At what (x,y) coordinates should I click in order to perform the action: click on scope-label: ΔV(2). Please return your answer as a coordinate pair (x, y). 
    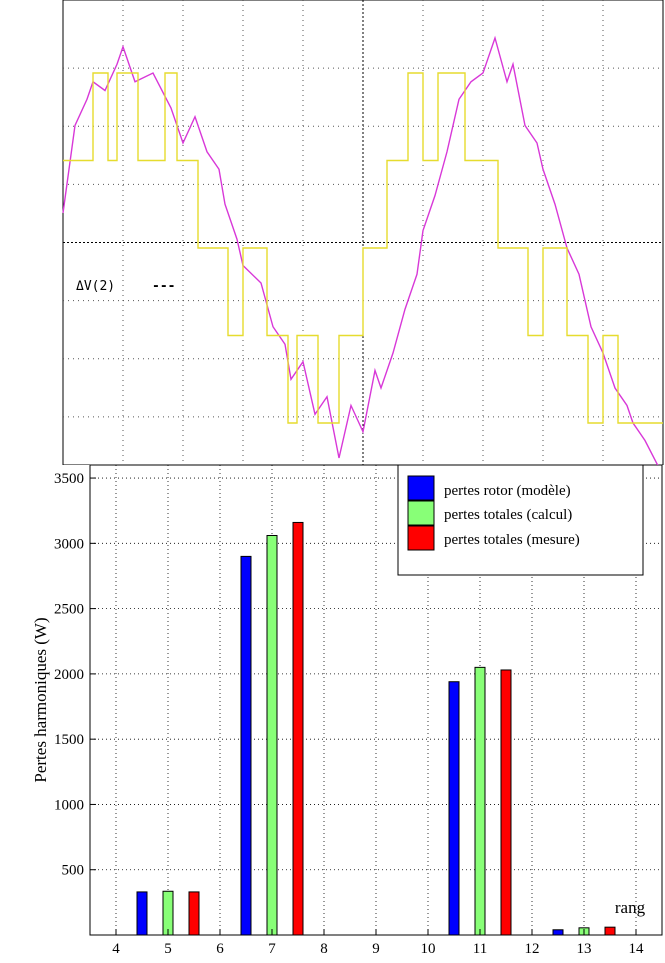
    Looking at the image, I should click on (95, 286).